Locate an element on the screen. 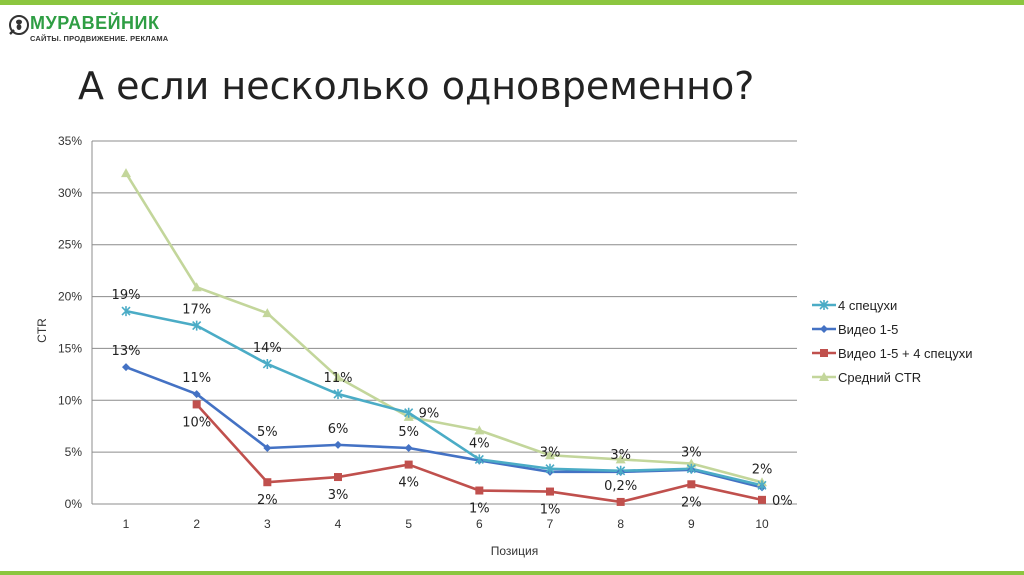 The width and height of the screenshot is (1024, 575). ant-logo-icon is located at coordinates (19, 25).